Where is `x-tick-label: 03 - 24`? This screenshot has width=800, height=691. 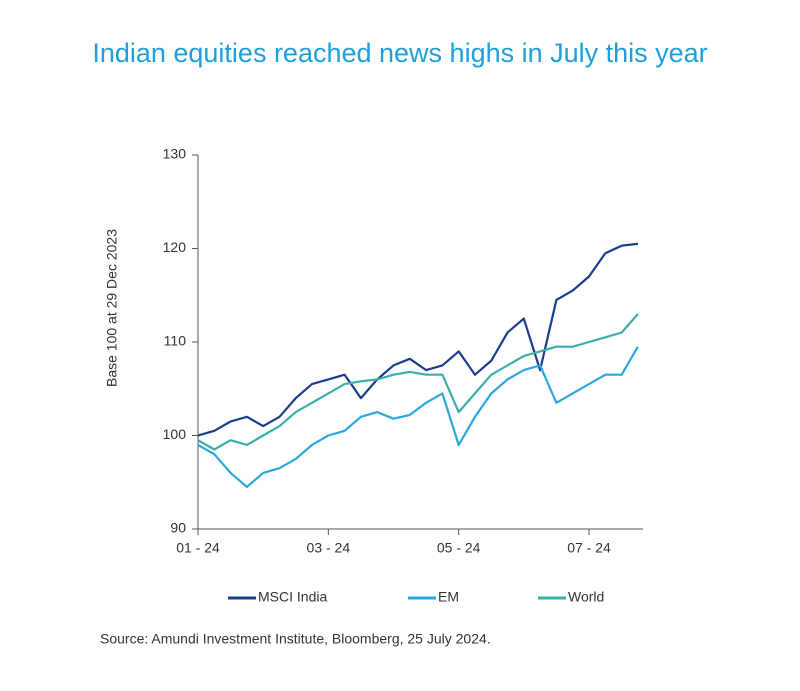
x-tick-label: 03 - 24 is located at coordinates (329, 548).